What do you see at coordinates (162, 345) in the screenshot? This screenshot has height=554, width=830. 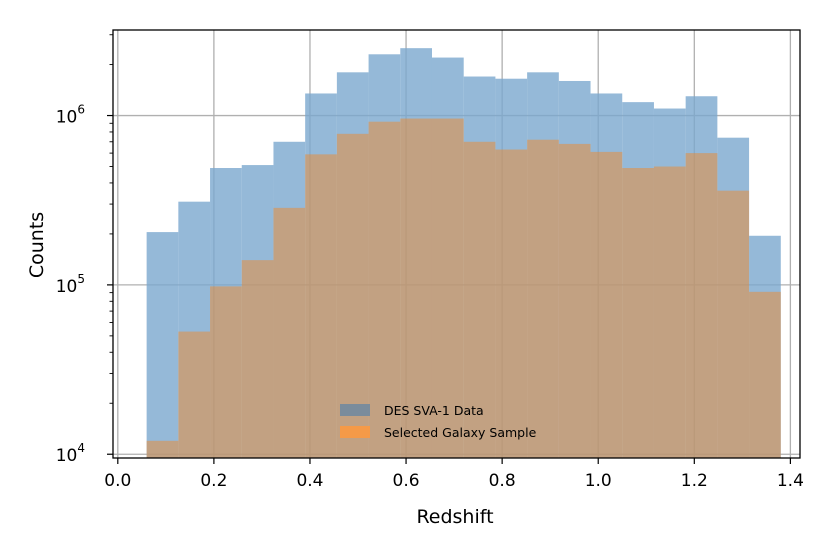 I see `des-data-bar` at bounding box center [162, 345].